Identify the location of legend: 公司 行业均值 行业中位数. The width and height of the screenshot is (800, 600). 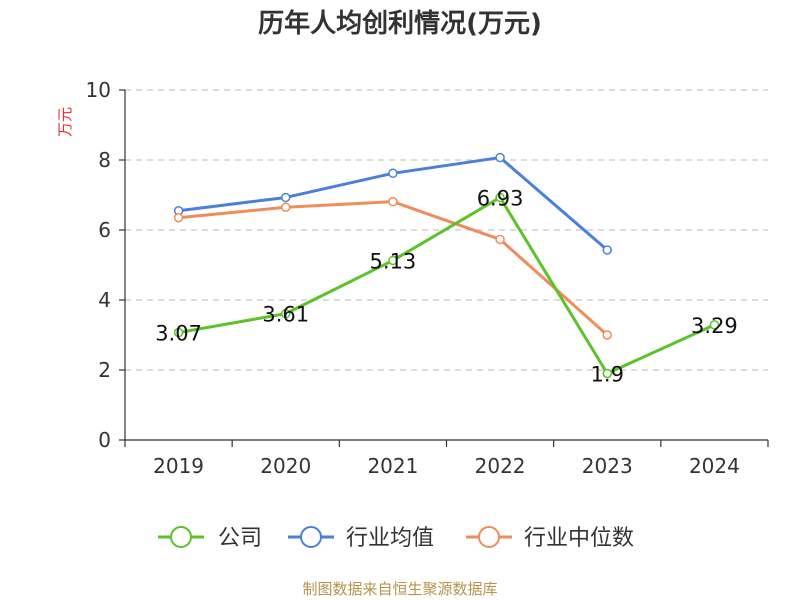
(396, 538).